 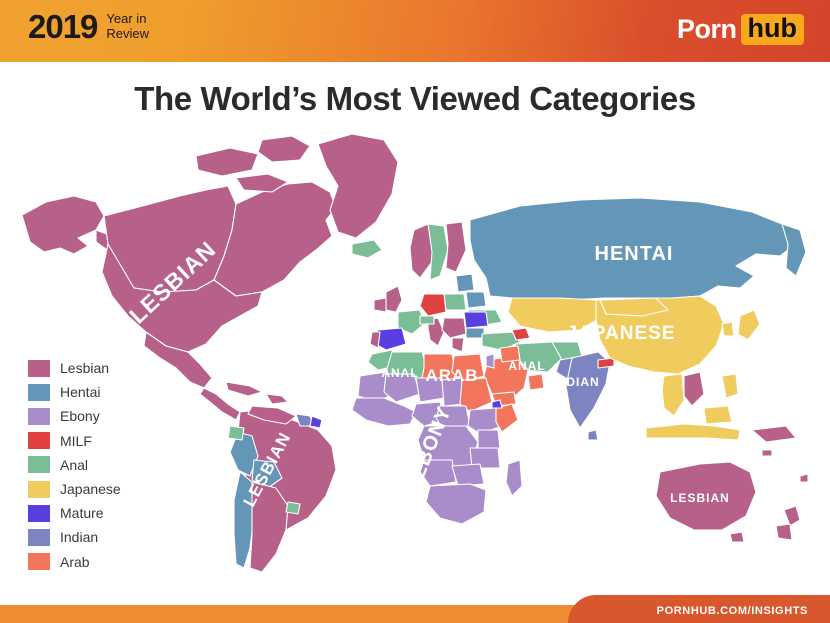 I want to click on legend-swatch-anal, so click(x=39, y=465).